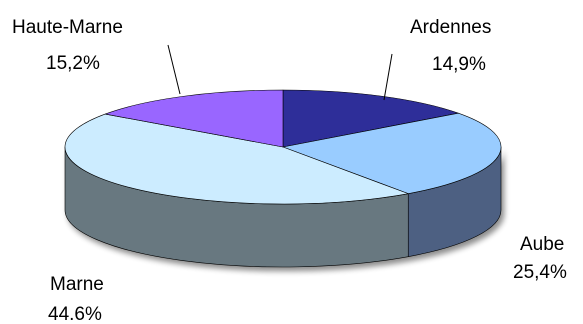  I want to click on slice-value-marne: 44.6%, so click(75, 314).